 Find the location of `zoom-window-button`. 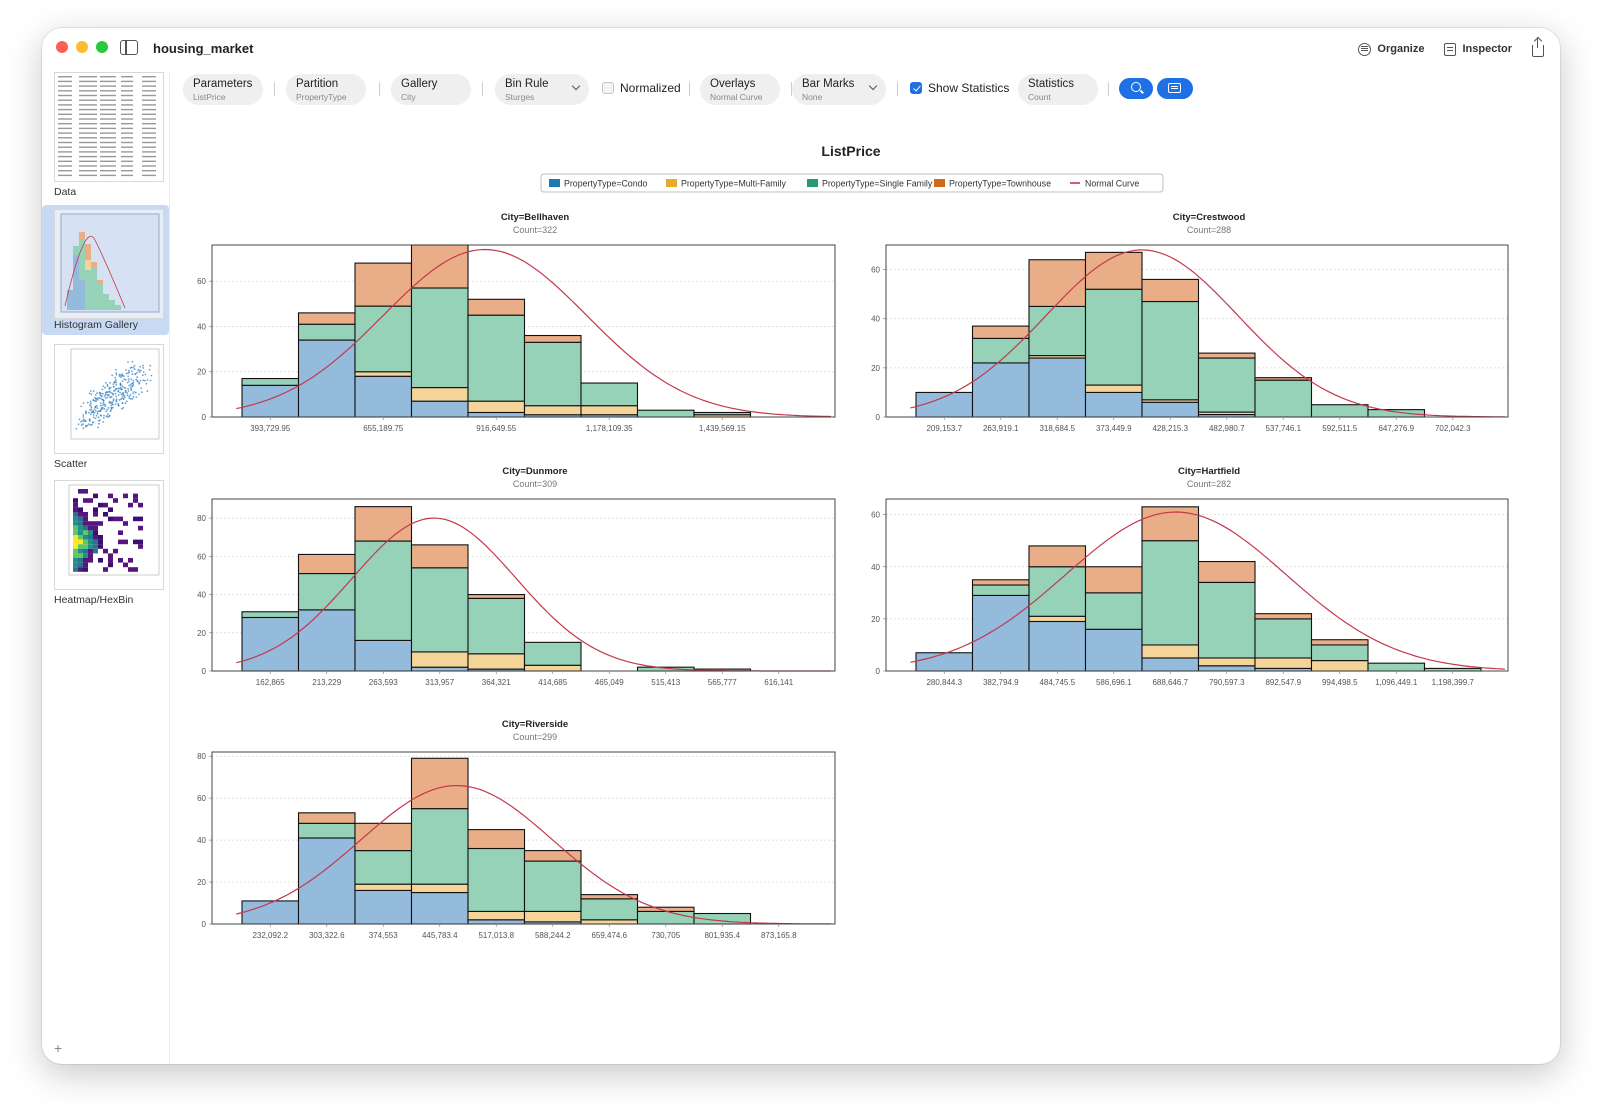

zoom-window-button is located at coordinates (102, 47).